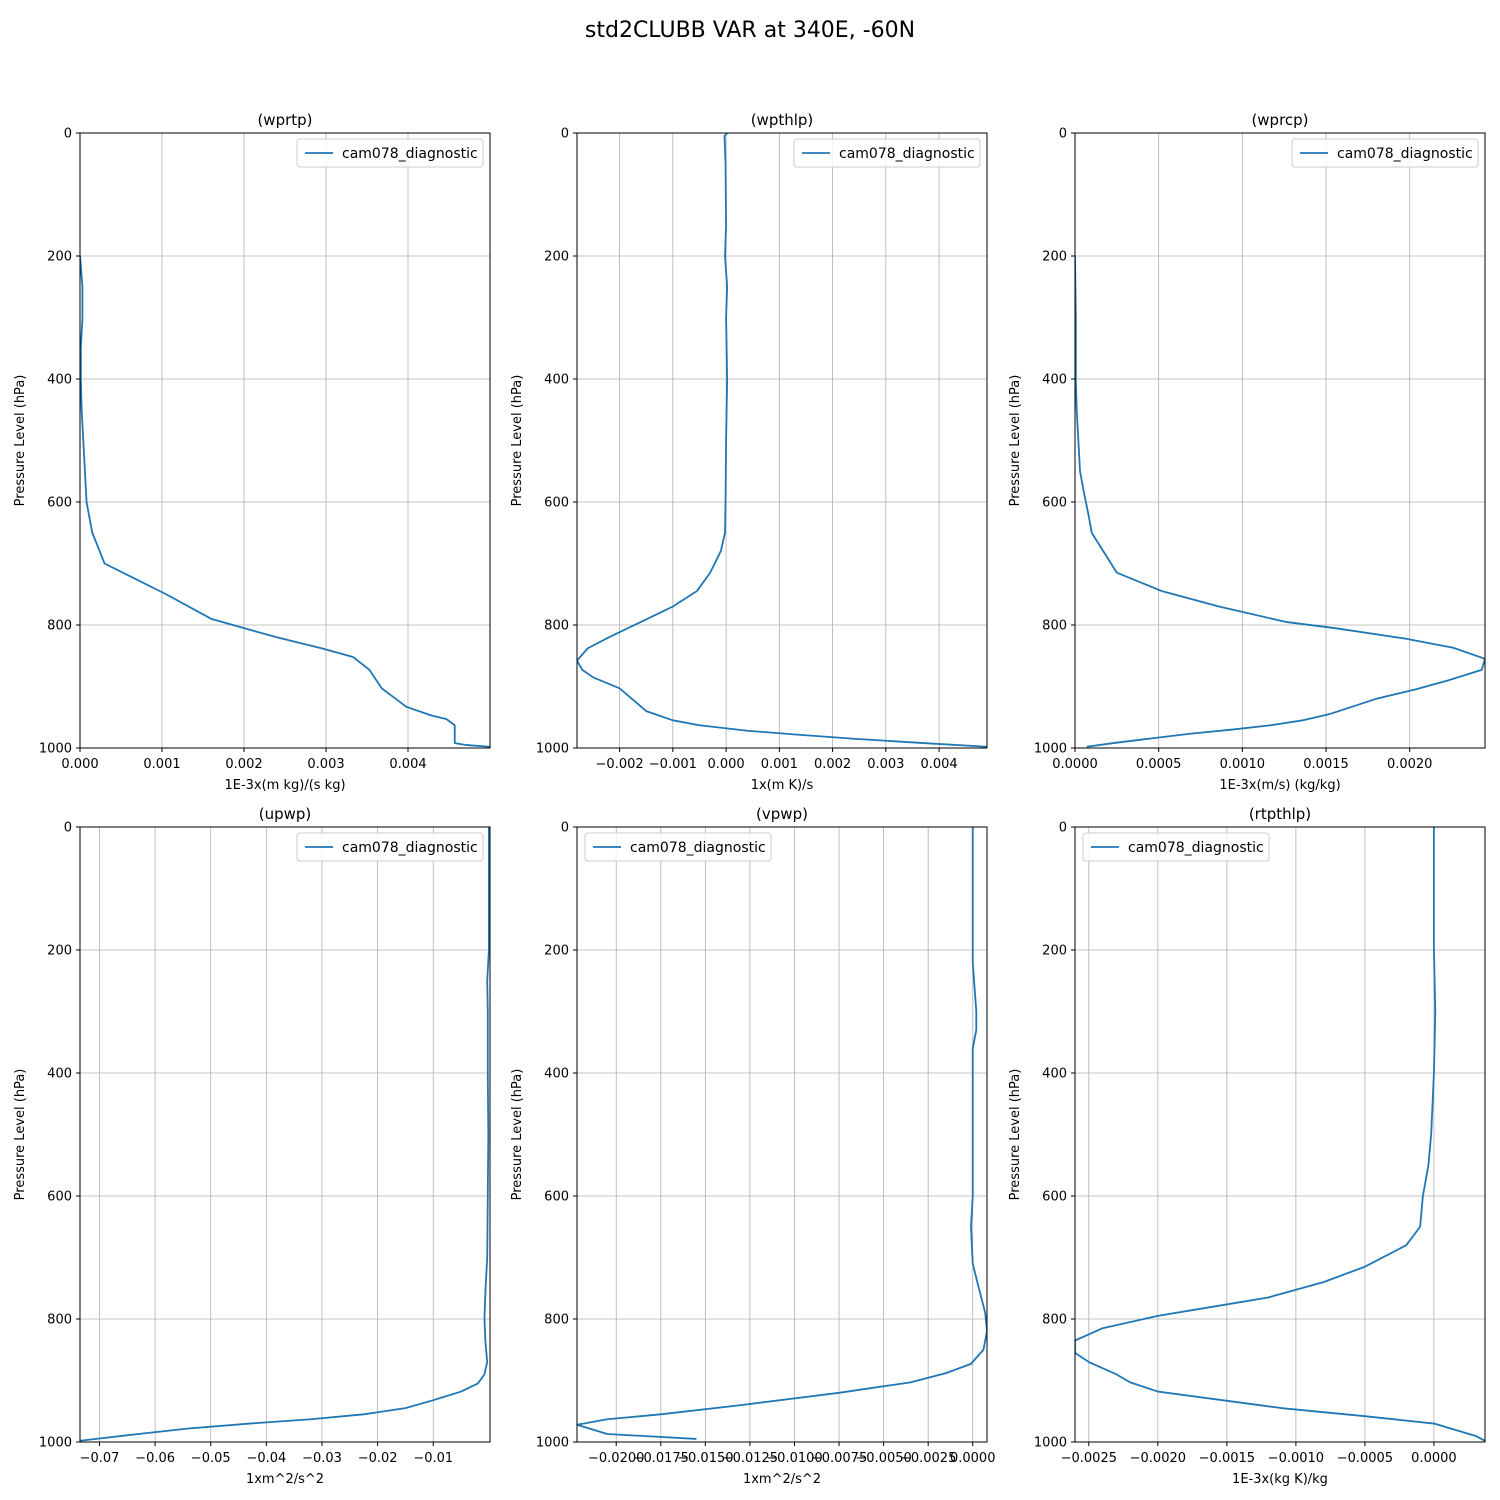  Describe the element at coordinates (1243, 764) in the screenshot. I see `x-tick-label: 0.0010` at that location.